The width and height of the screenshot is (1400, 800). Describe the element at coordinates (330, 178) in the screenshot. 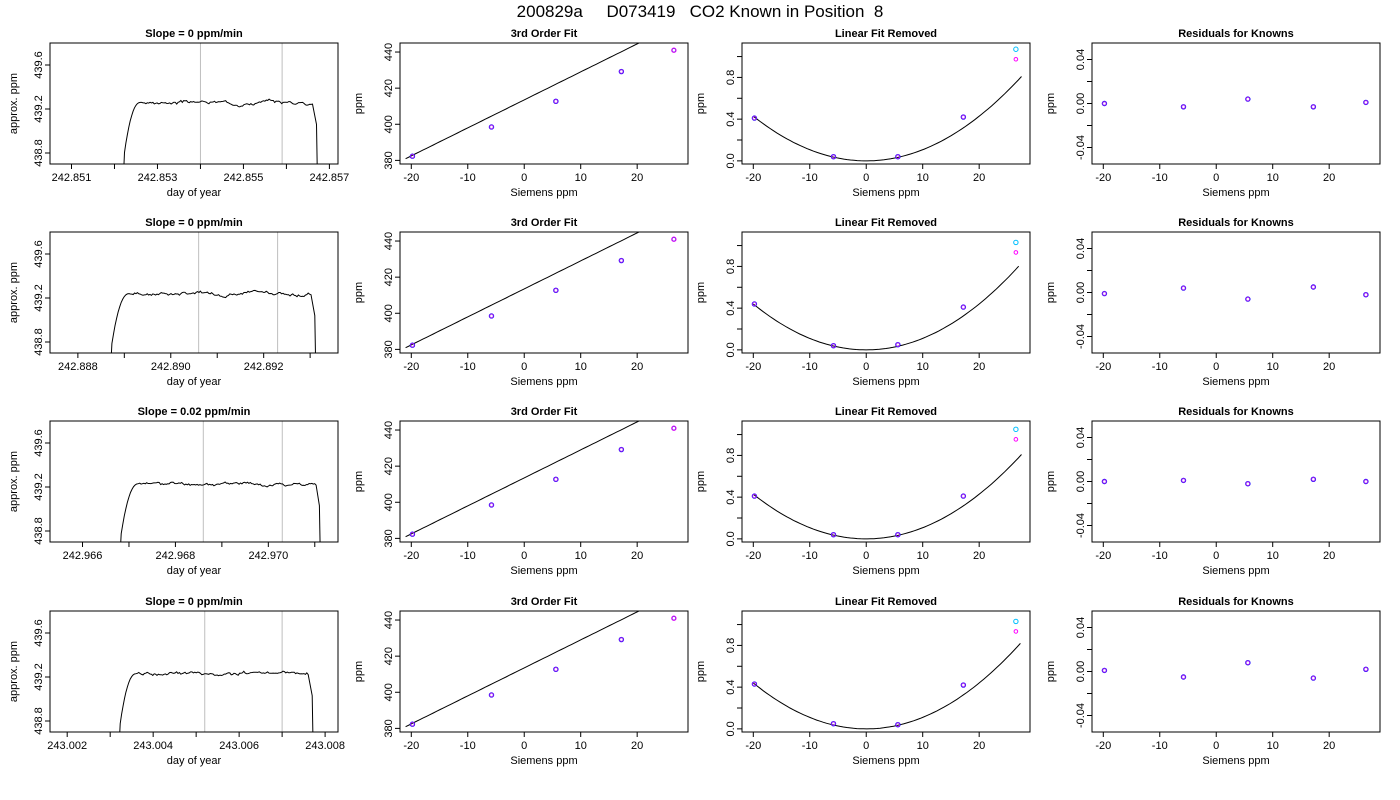

I see `x-tick-label: 242.857` at that location.